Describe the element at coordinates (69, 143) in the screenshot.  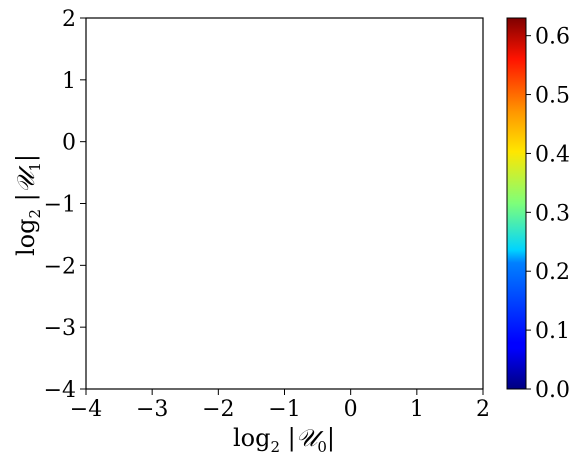
I see `y-tick-label: 0` at that location.